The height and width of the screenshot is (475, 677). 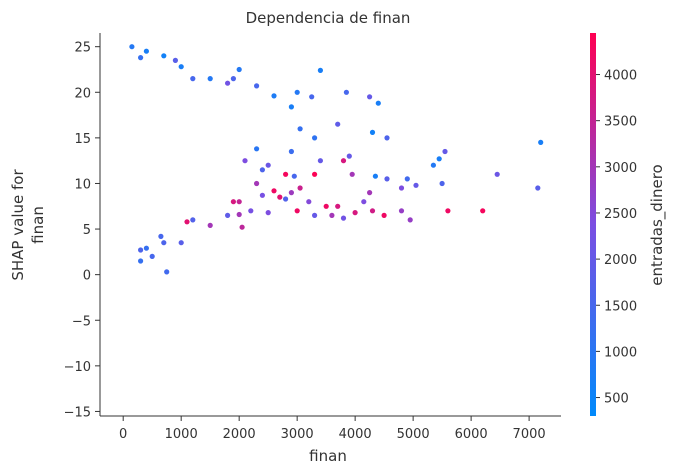 What do you see at coordinates (620, 168) in the screenshot?
I see `colorbar-tick-label: 3000` at bounding box center [620, 168].